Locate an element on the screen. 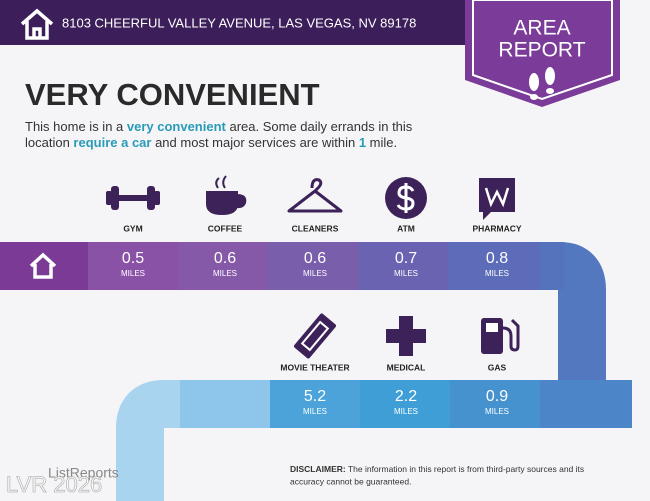 Image resolution: width=650 pixels, height=501 pixels. badge-border is located at coordinates (542, 50).